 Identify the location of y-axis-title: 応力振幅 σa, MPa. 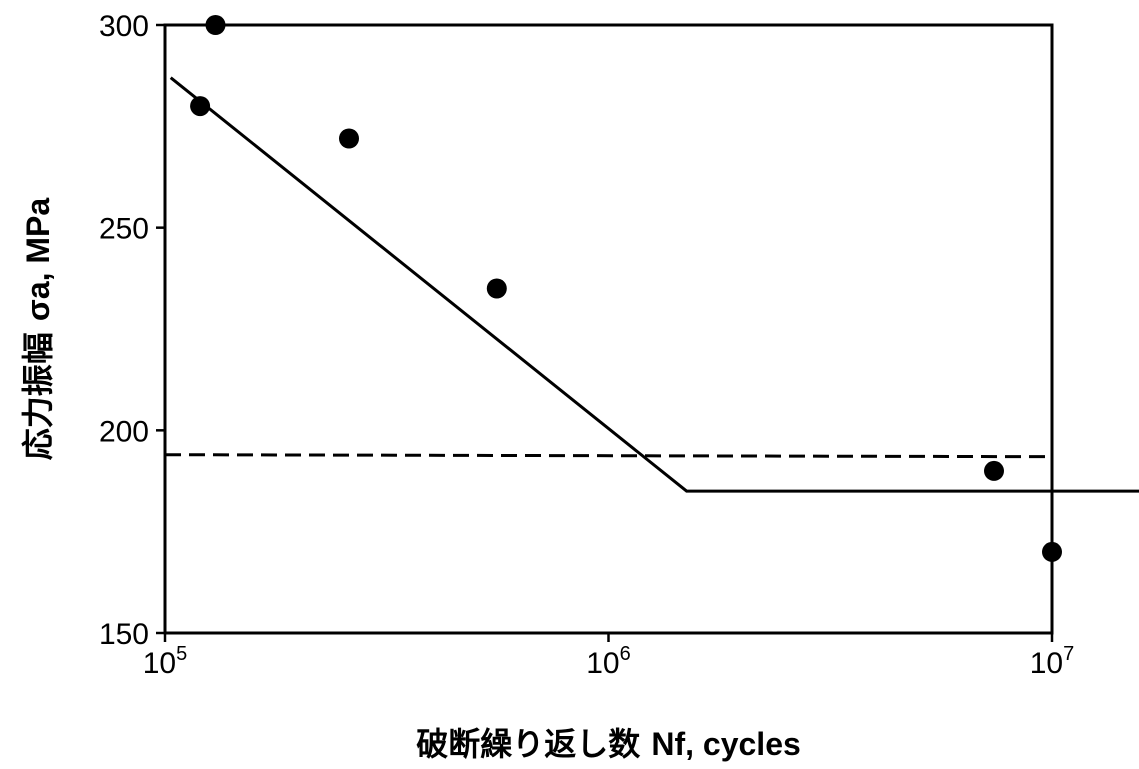
(38, 329).